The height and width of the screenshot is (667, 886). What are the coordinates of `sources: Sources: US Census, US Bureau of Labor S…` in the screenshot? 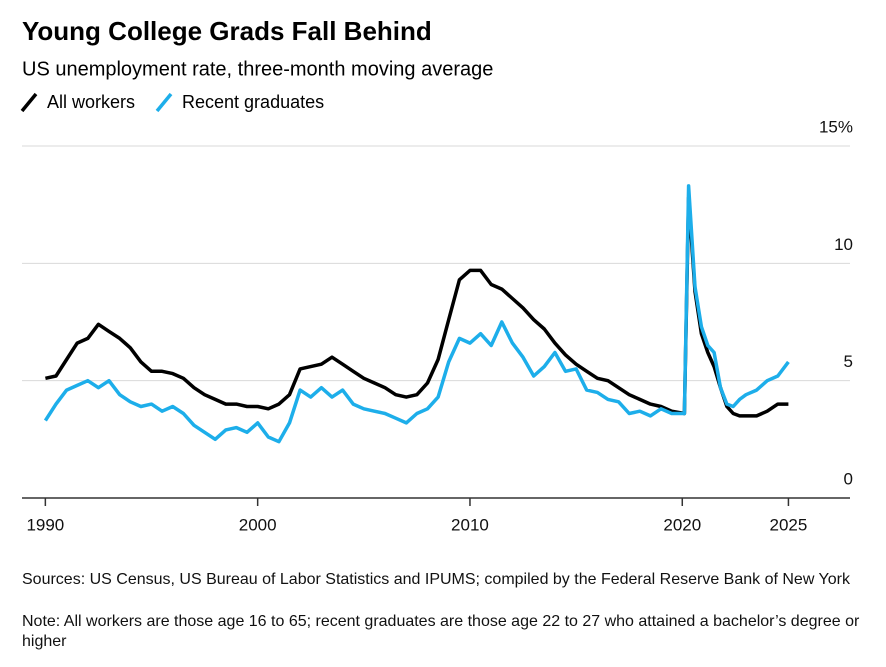 It's located at (436, 579).